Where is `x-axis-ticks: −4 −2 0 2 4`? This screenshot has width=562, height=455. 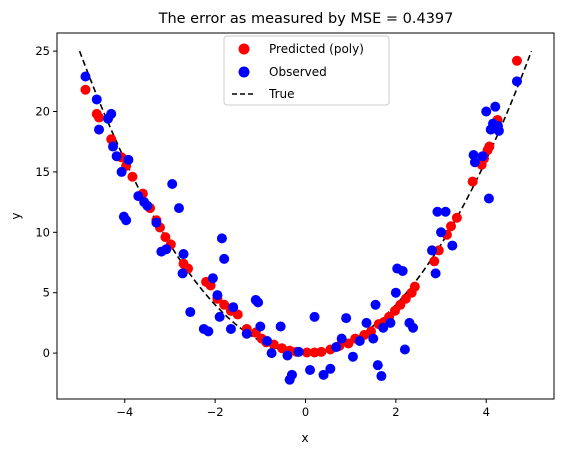
x-axis-ticks: −4 −2 0 2 4 is located at coordinates (303, 409).